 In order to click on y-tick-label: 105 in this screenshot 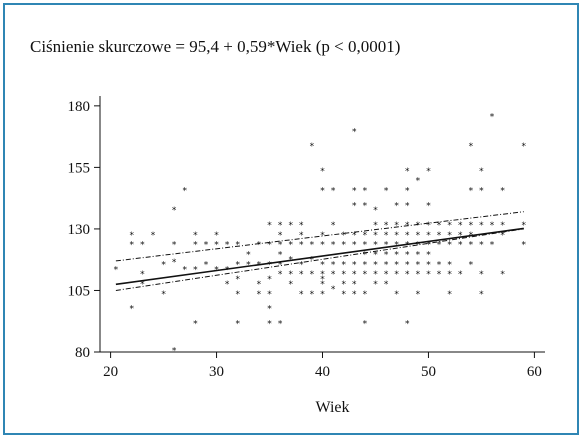, I will do `click(79, 291)`.